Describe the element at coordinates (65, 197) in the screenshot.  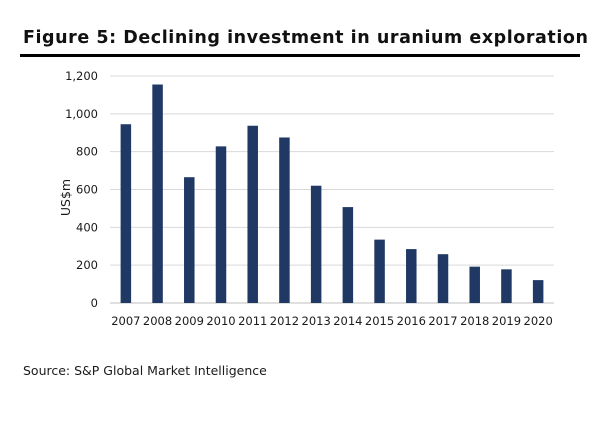
I see `y-axis-label: US$m` at that location.